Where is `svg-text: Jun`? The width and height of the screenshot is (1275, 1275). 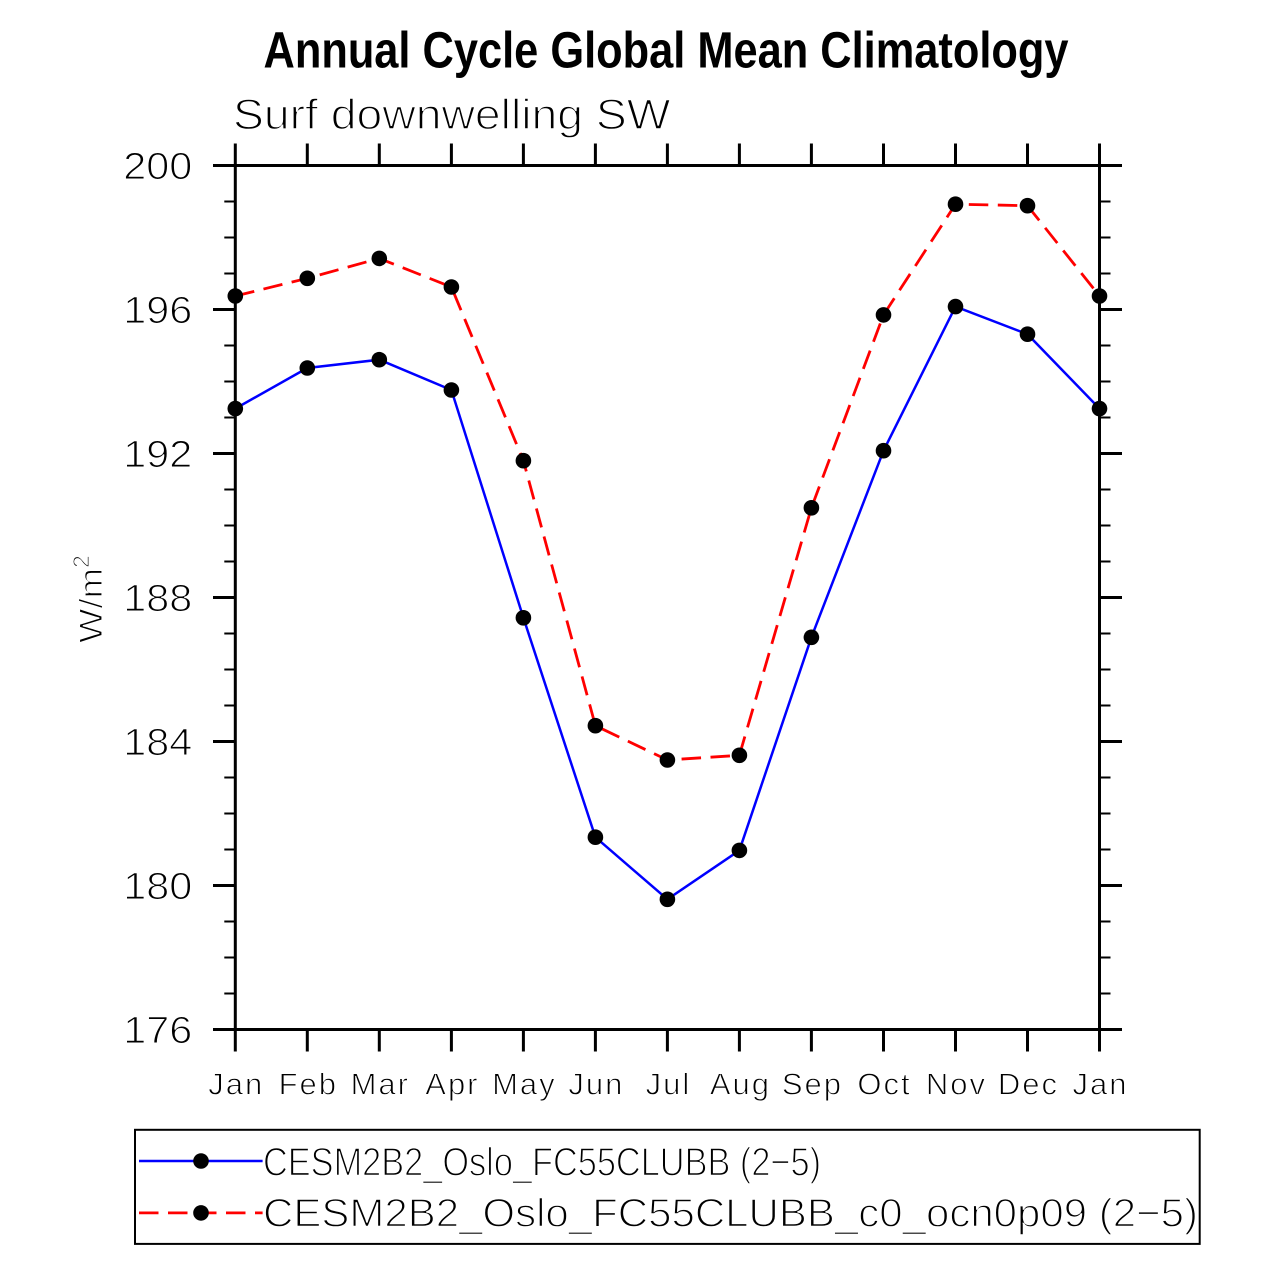
svg-text: Jun is located at coordinates (596, 1084).